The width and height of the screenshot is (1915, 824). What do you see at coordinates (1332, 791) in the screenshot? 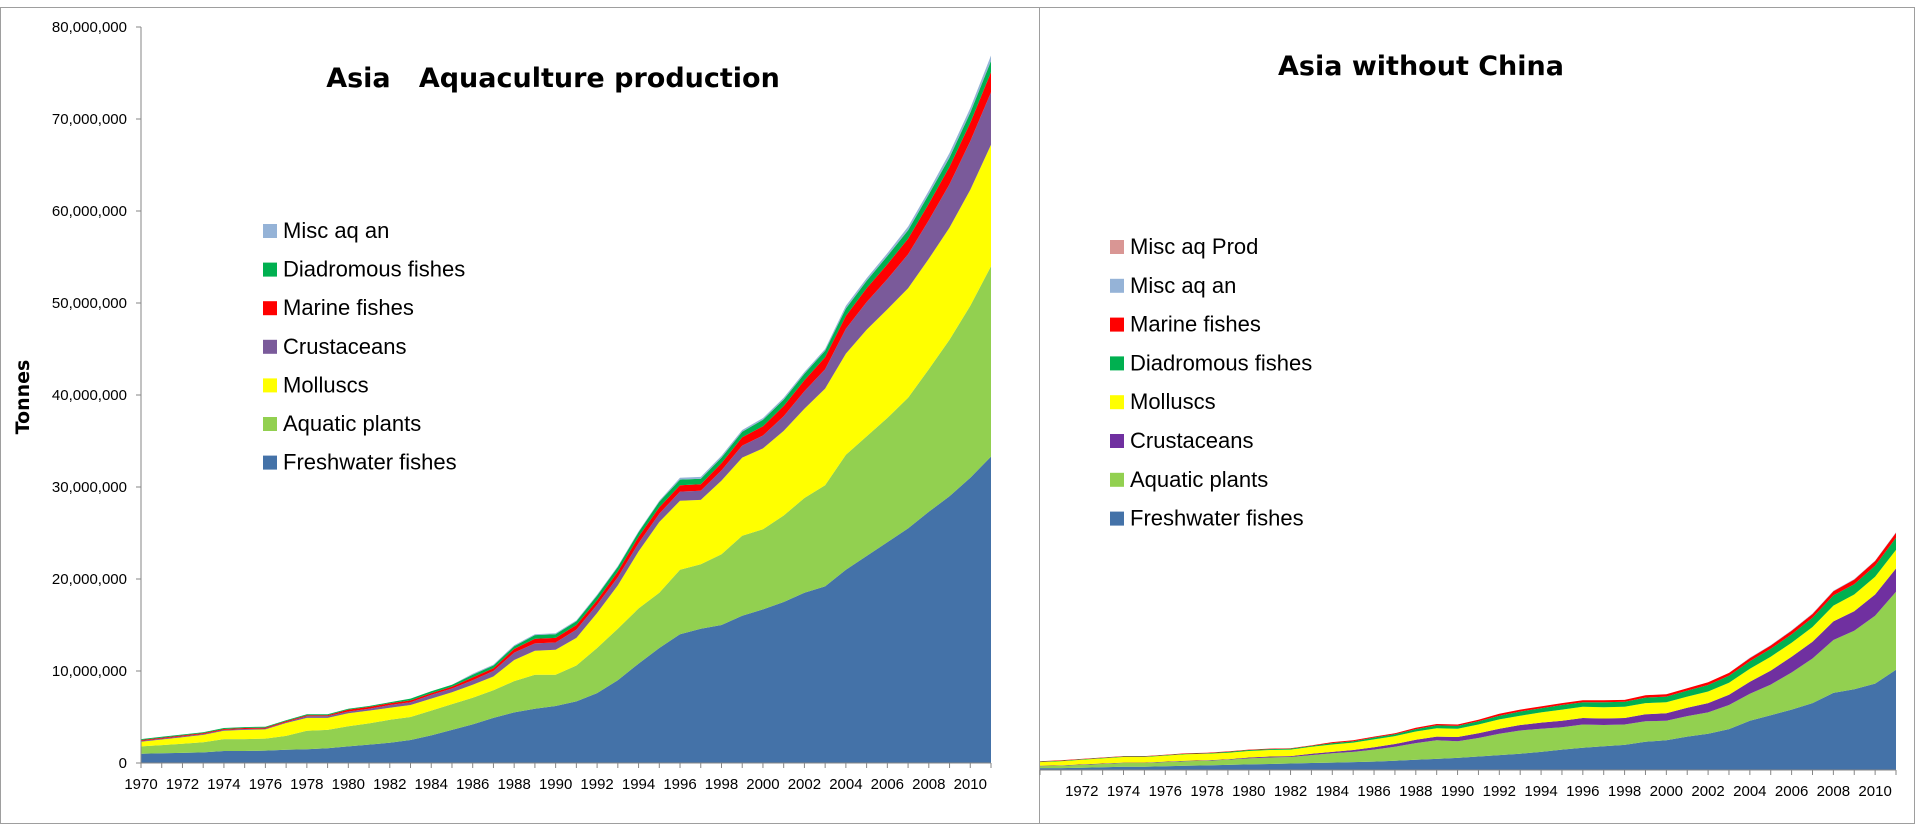
I see `right-x-tick-label: 1984` at bounding box center [1332, 791].